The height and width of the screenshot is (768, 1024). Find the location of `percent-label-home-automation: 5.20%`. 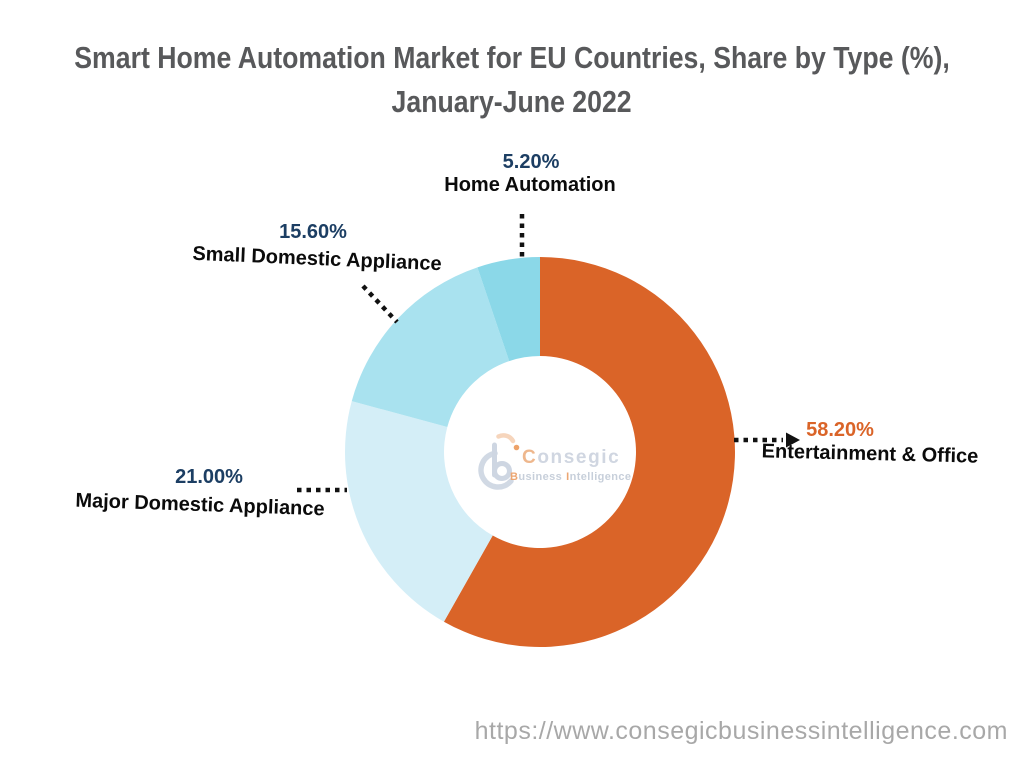

percent-label-home-automation: 5.20% is located at coordinates (531, 162).